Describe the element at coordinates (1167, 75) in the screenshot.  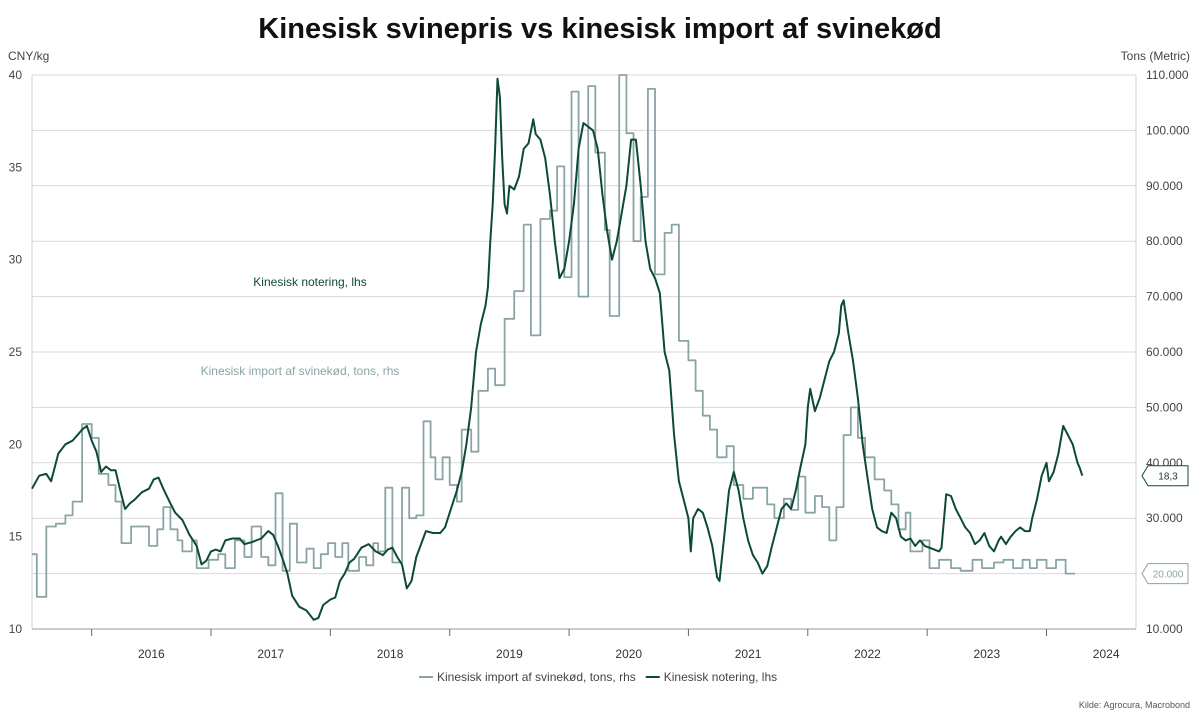
I see `right-tick-label: 110.000` at that location.